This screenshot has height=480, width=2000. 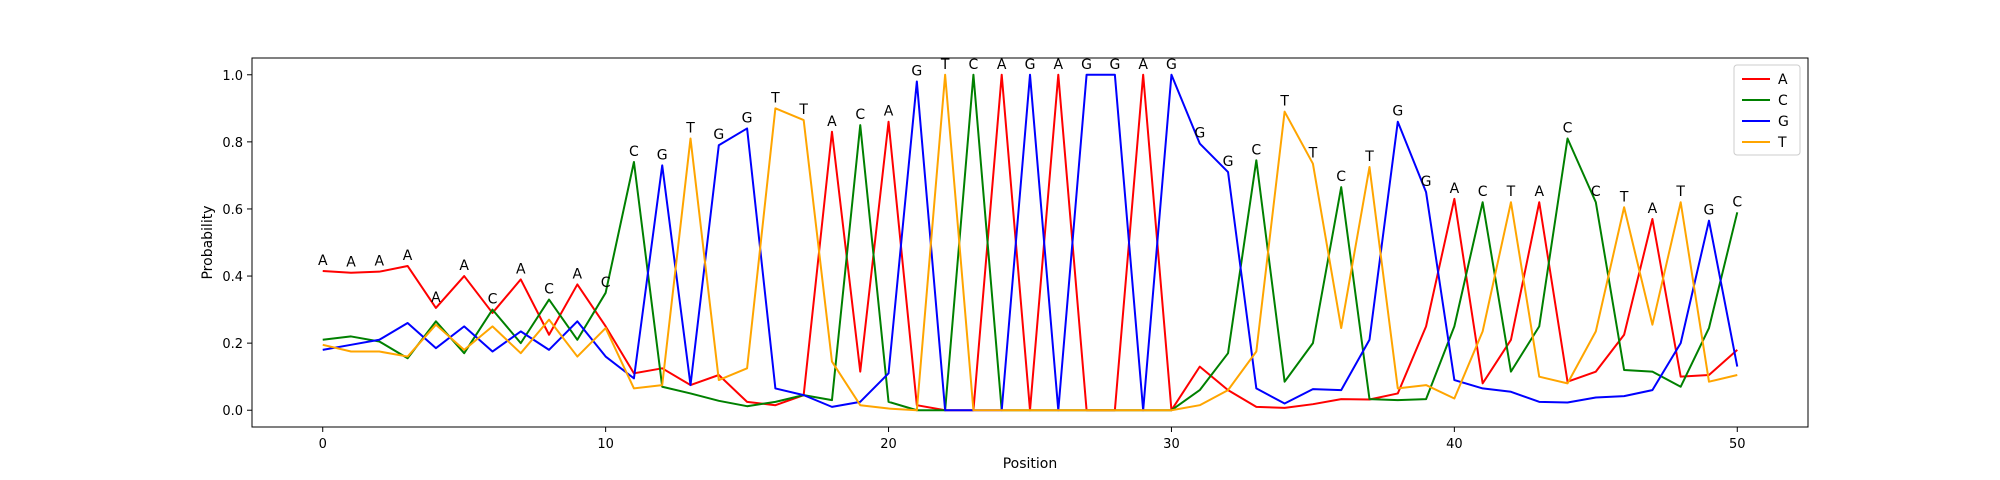 I want to click on x-tick-label: 40, so click(x=1454, y=444).